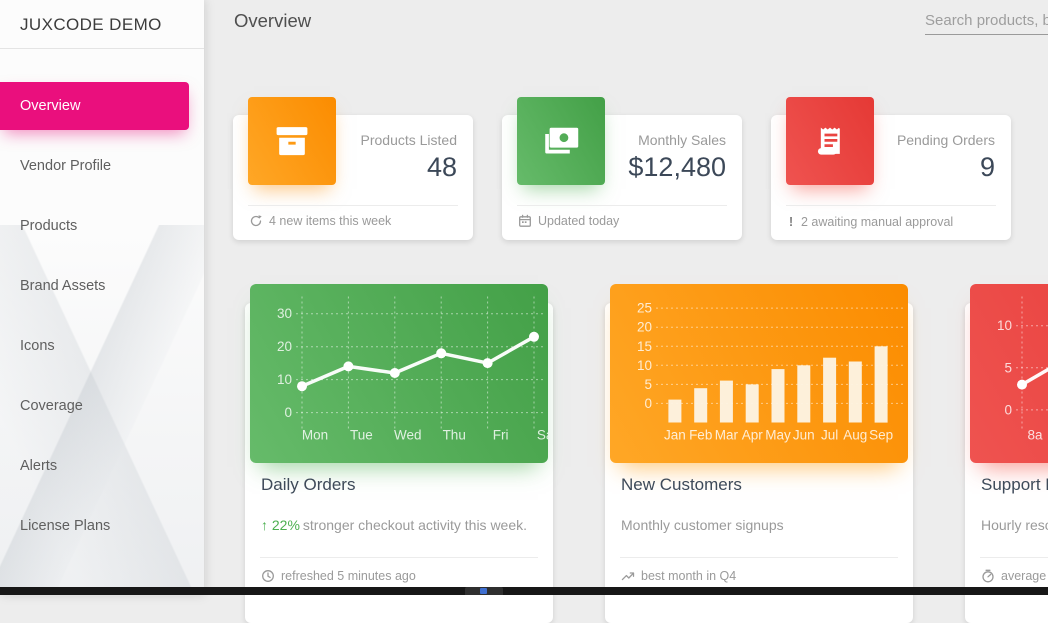 Image resolution: width=1048 pixels, height=623 pixels. Describe the element at coordinates (677, 167) in the screenshot. I see `stat-value: $12,480` at that location.